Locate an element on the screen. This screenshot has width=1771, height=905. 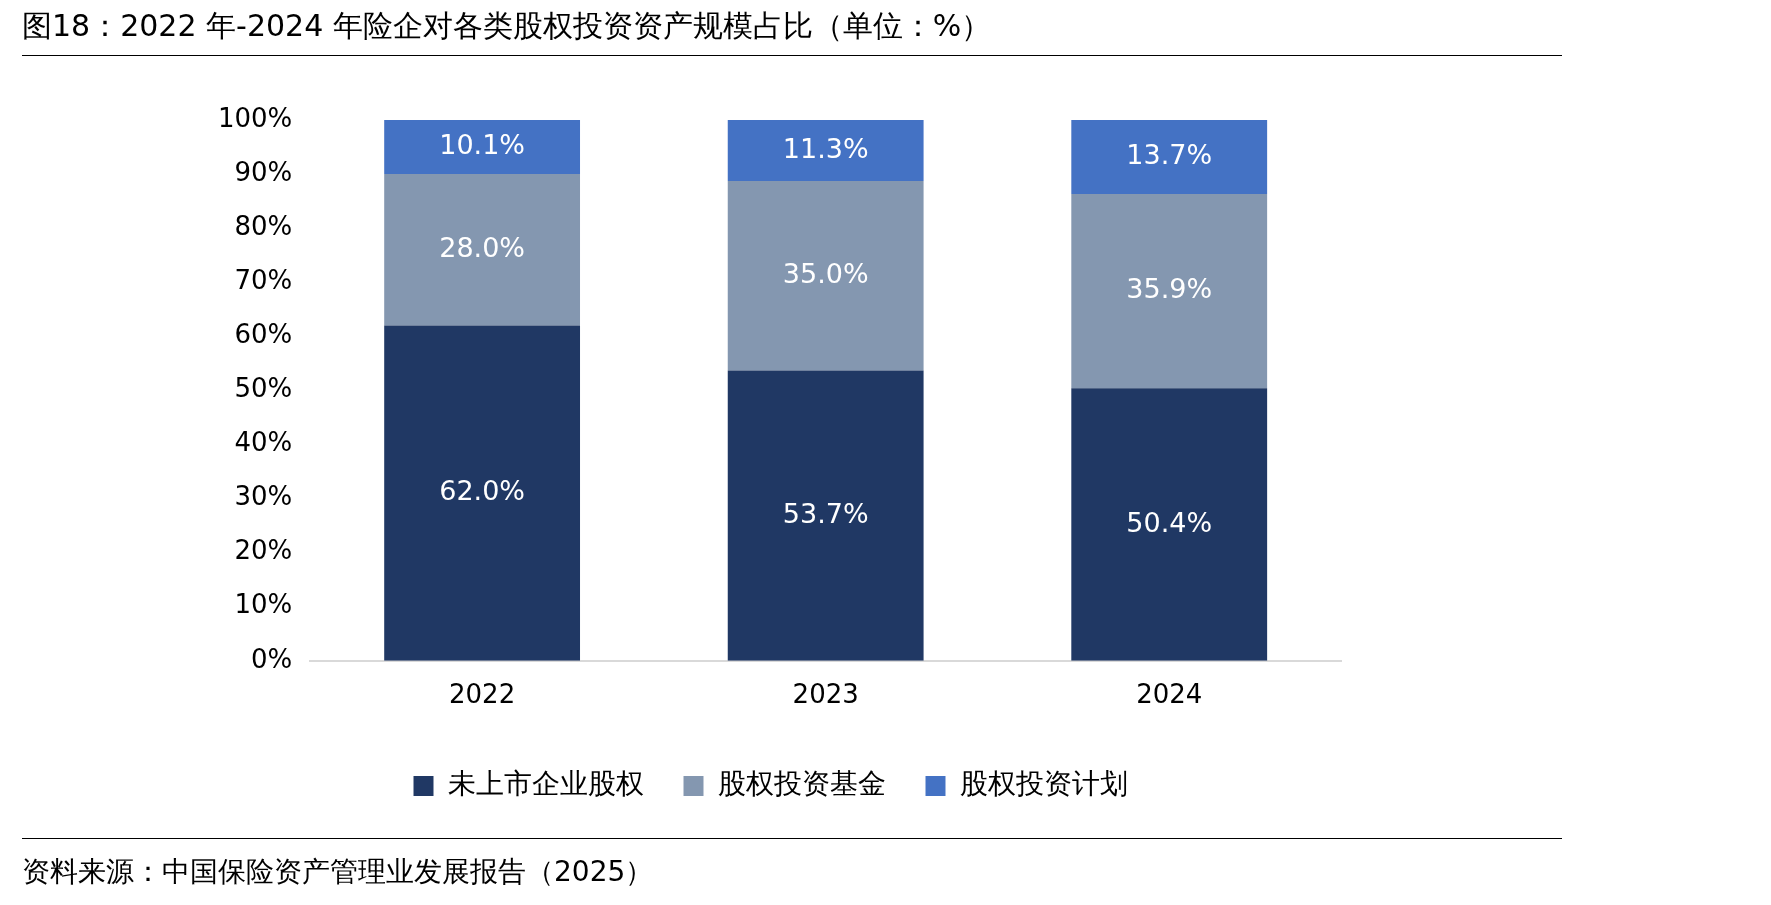
legend-label: 股权投资计划 is located at coordinates (1043, 784).